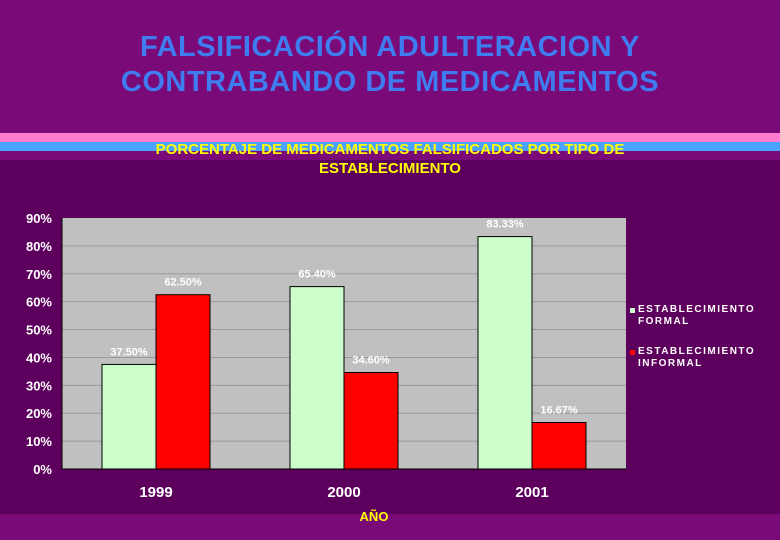  What do you see at coordinates (183, 283) in the screenshot?
I see `data-label: 62.50%` at bounding box center [183, 283].